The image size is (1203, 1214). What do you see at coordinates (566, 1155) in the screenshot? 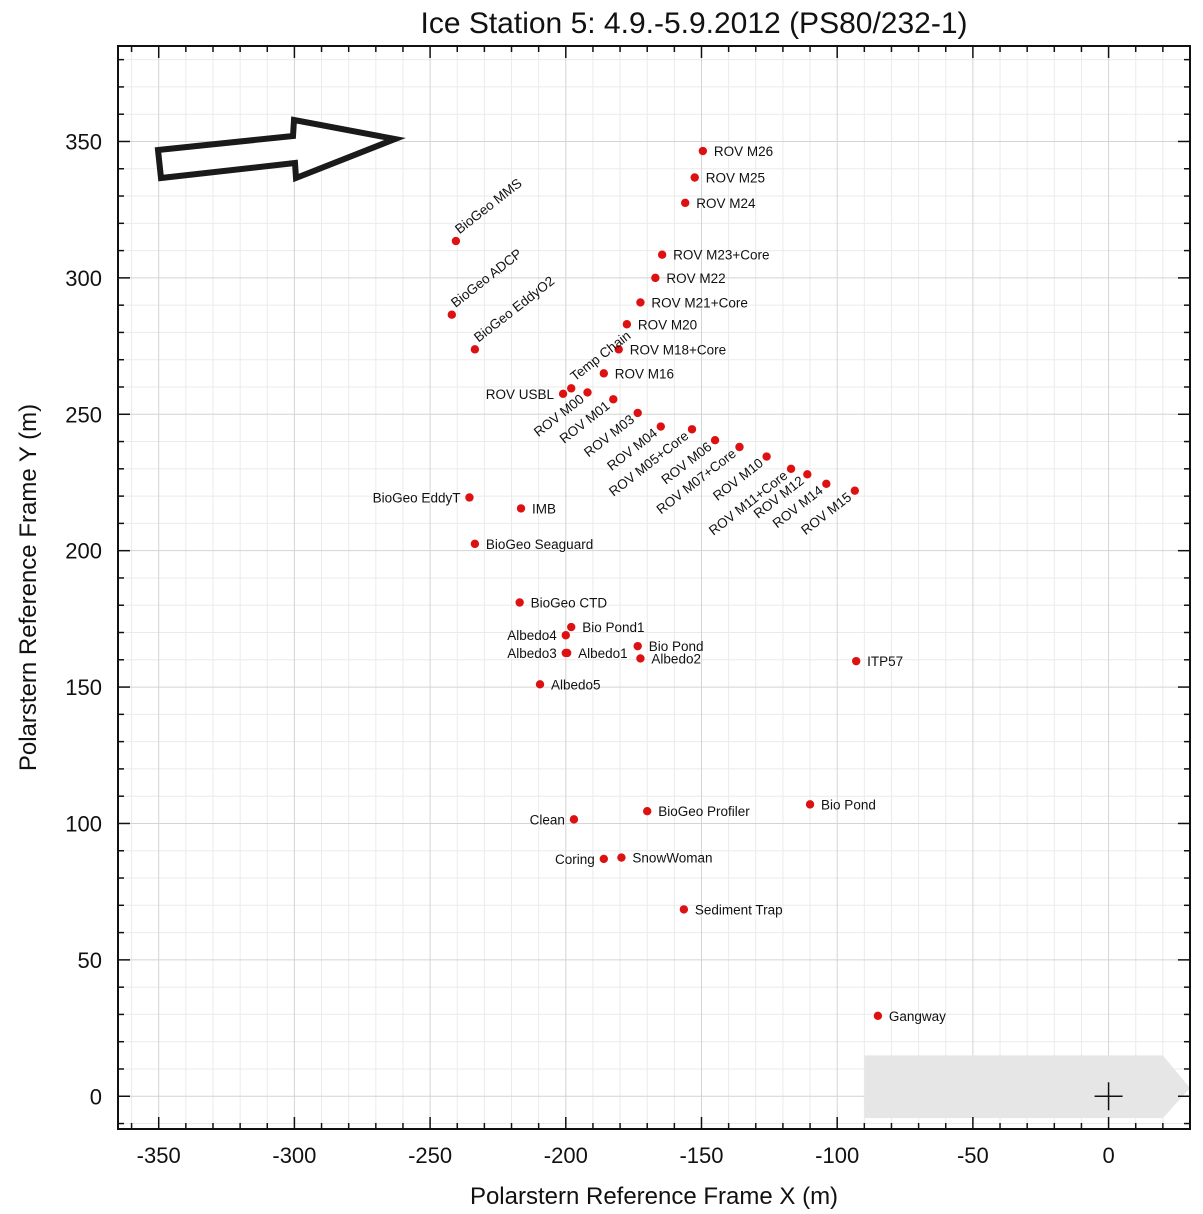
I see `x-tick-label: -200` at bounding box center [566, 1155].